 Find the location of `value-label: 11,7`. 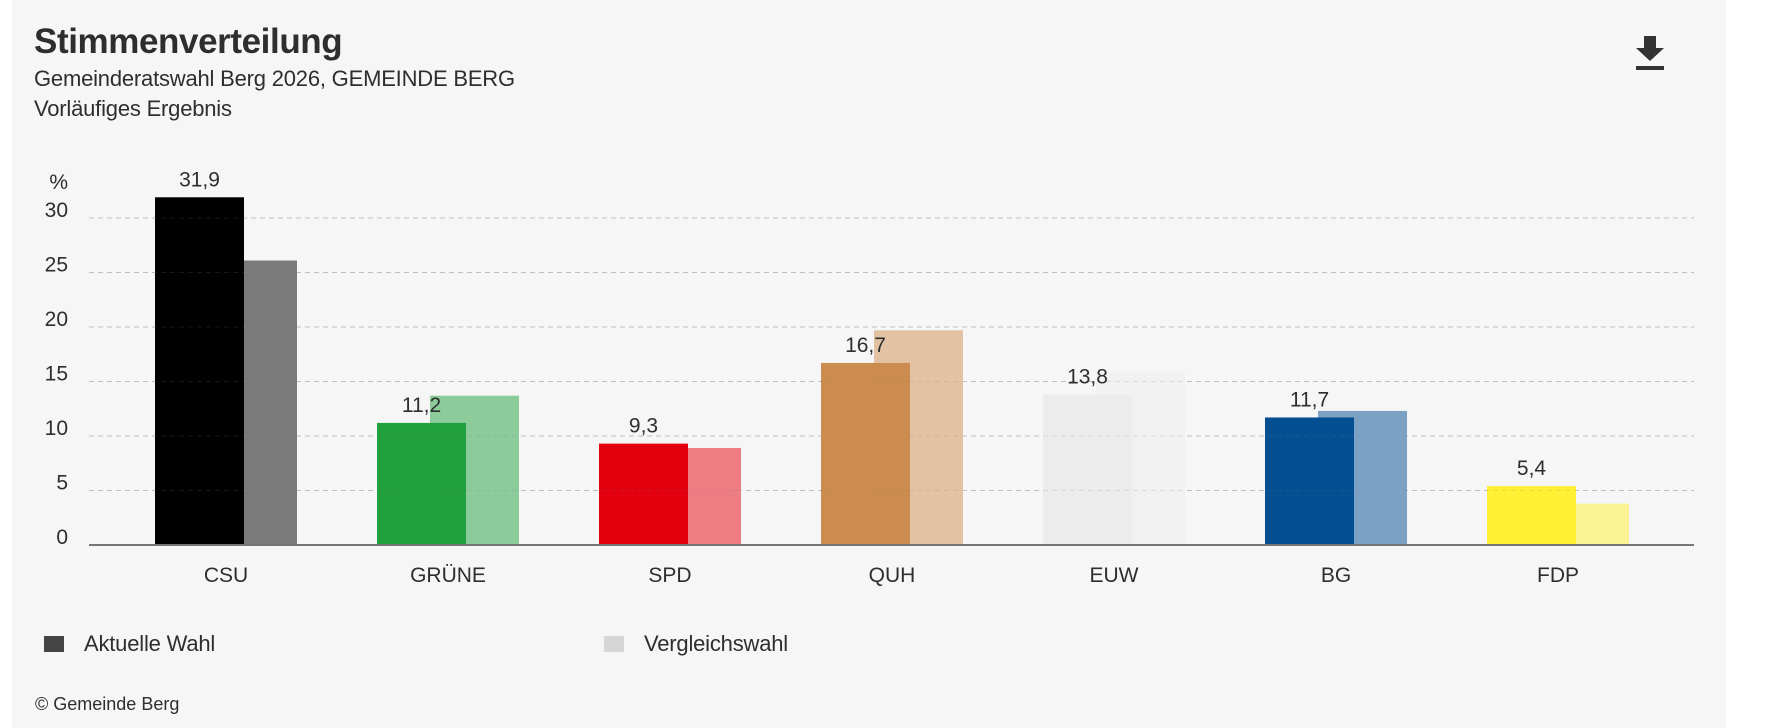

value-label: 11,7 is located at coordinates (1309, 399).